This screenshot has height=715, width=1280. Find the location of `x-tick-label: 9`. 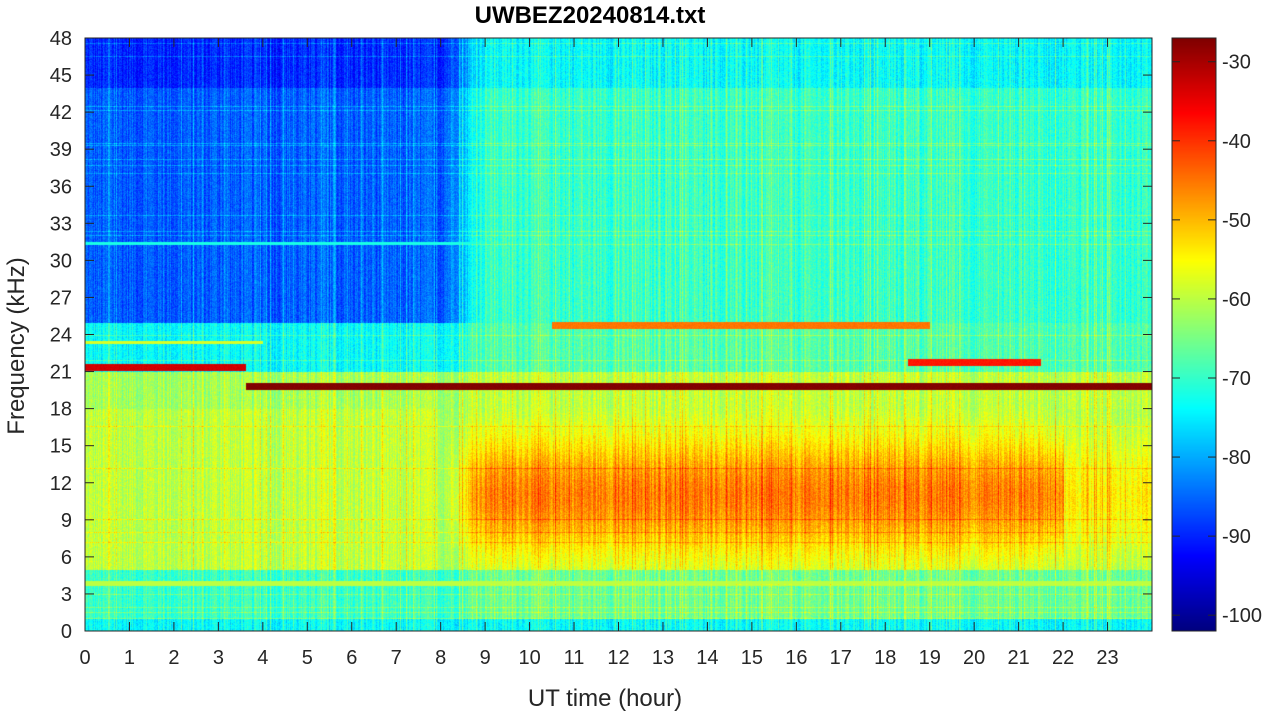

x-tick-label: 9 is located at coordinates (485, 658).